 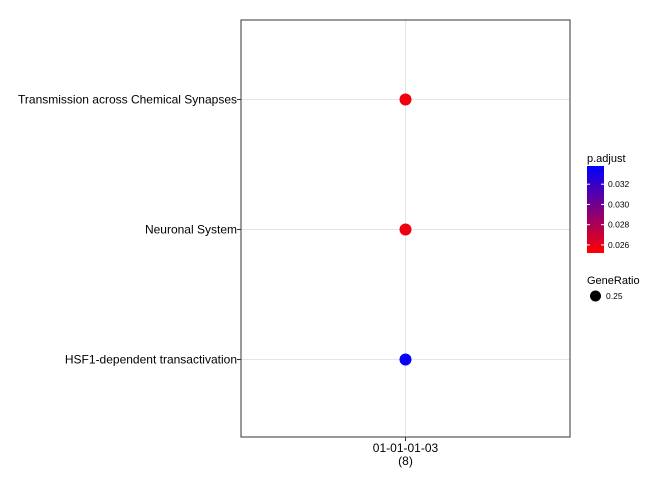 I want to click on x-tick-sublabel: (8), so click(x=405, y=461).